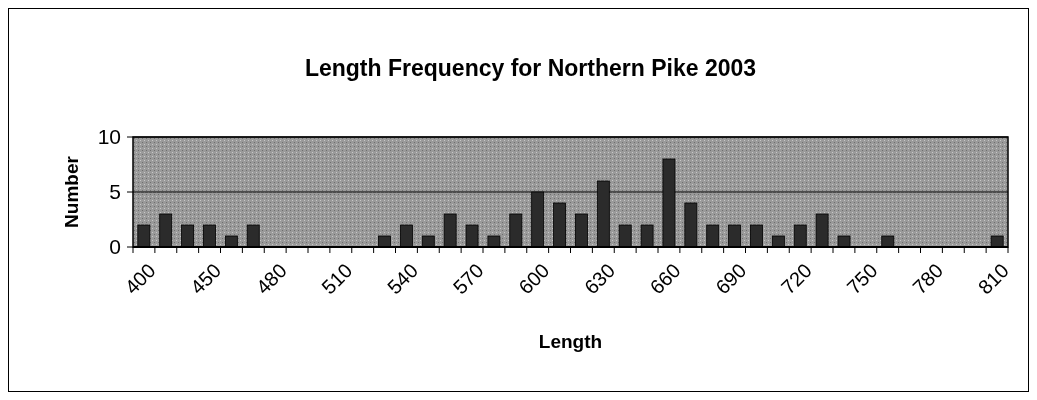 This screenshot has width=1037, height=400. I want to click on x-axis-title: Length, so click(570, 341).